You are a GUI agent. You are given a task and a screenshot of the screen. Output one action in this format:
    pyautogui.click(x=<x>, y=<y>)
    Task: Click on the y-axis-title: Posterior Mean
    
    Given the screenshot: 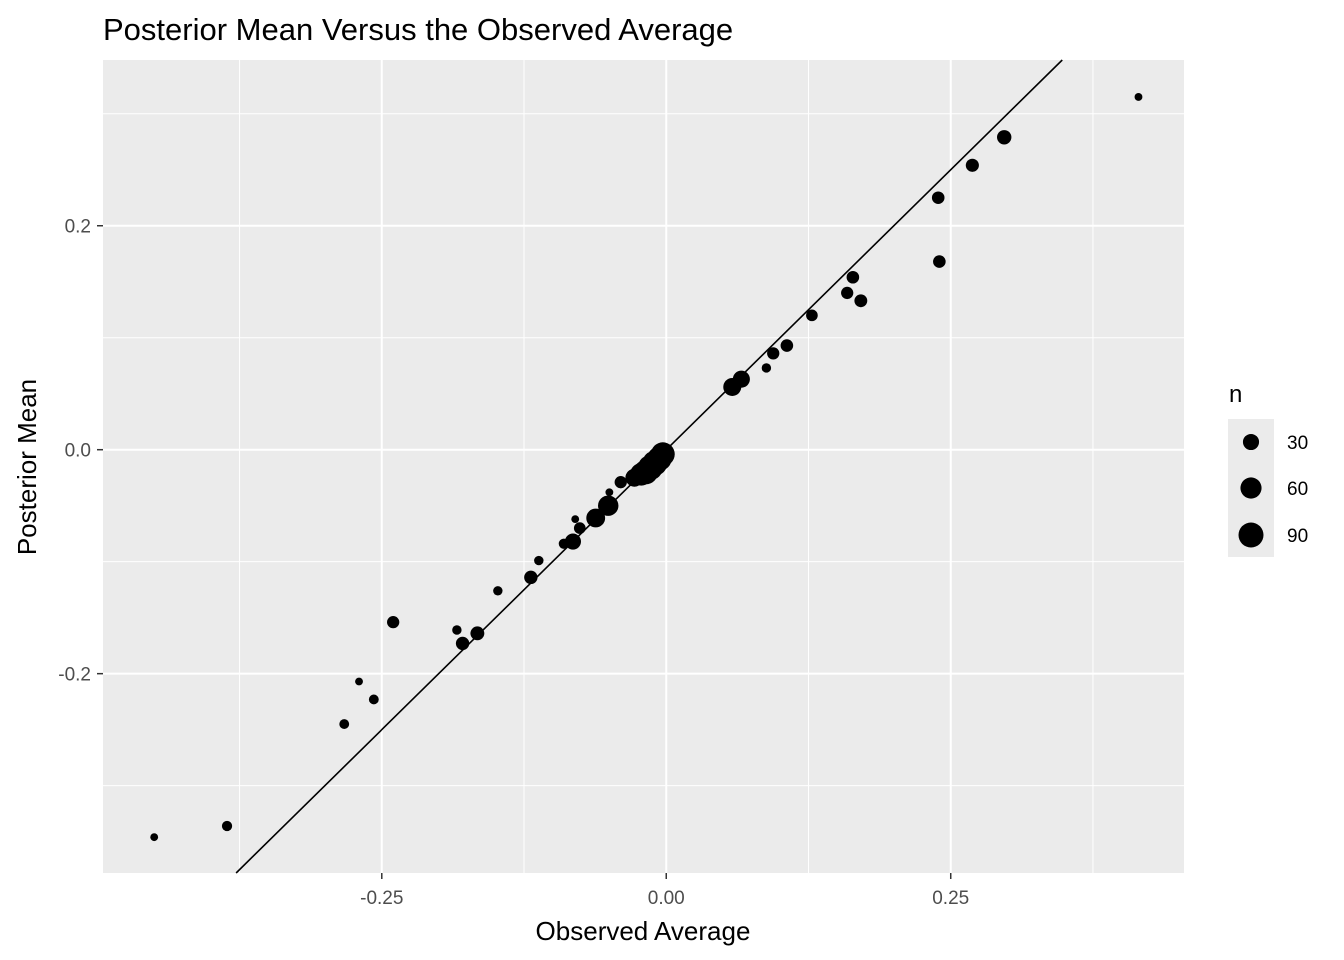 What is the action you would take?
    pyautogui.click(x=27, y=467)
    